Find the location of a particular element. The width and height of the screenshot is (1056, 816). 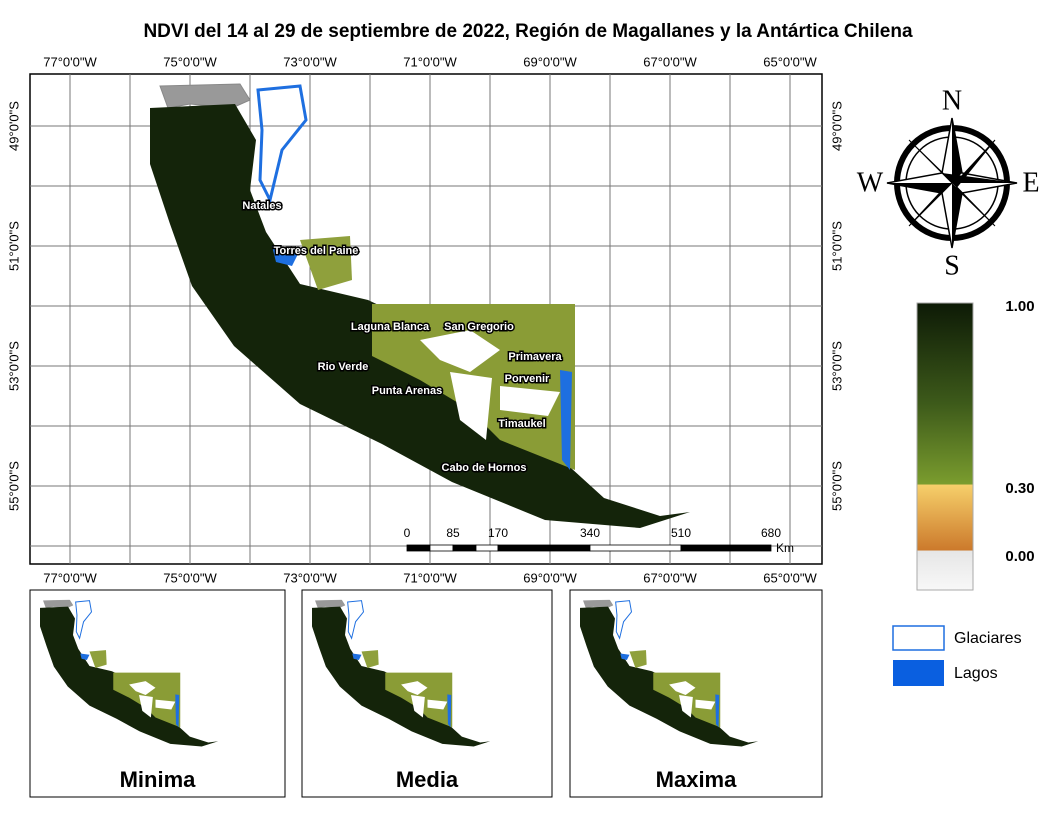

inset-title: Minima is located at coordinates (158, 779).